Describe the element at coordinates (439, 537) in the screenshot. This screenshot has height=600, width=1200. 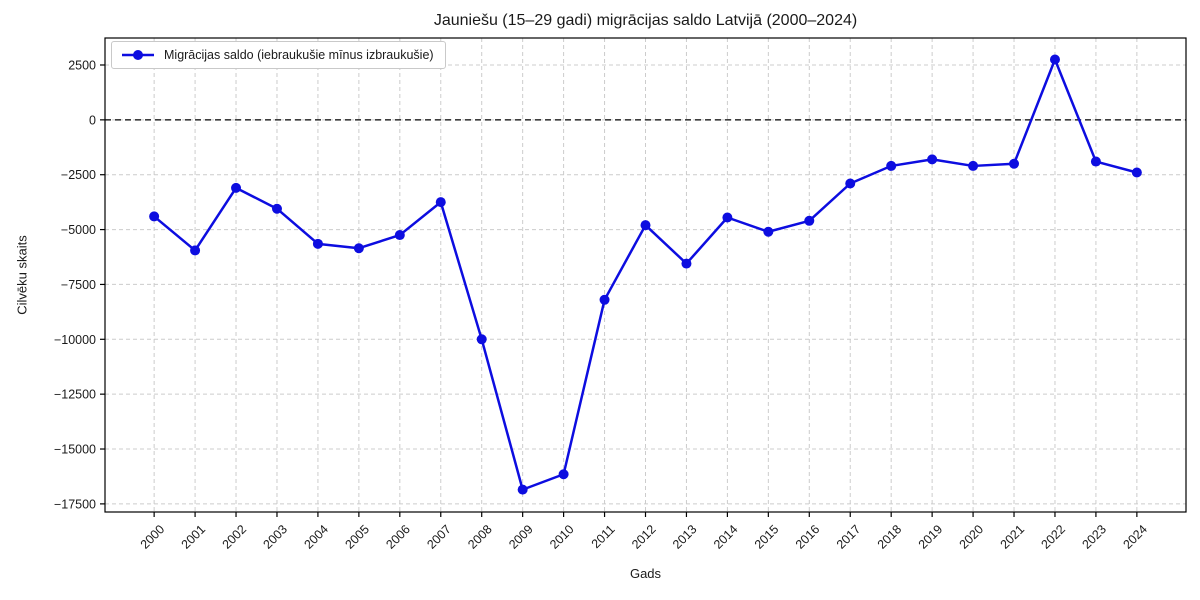
I see `x-tick-label: 2007` at that location.